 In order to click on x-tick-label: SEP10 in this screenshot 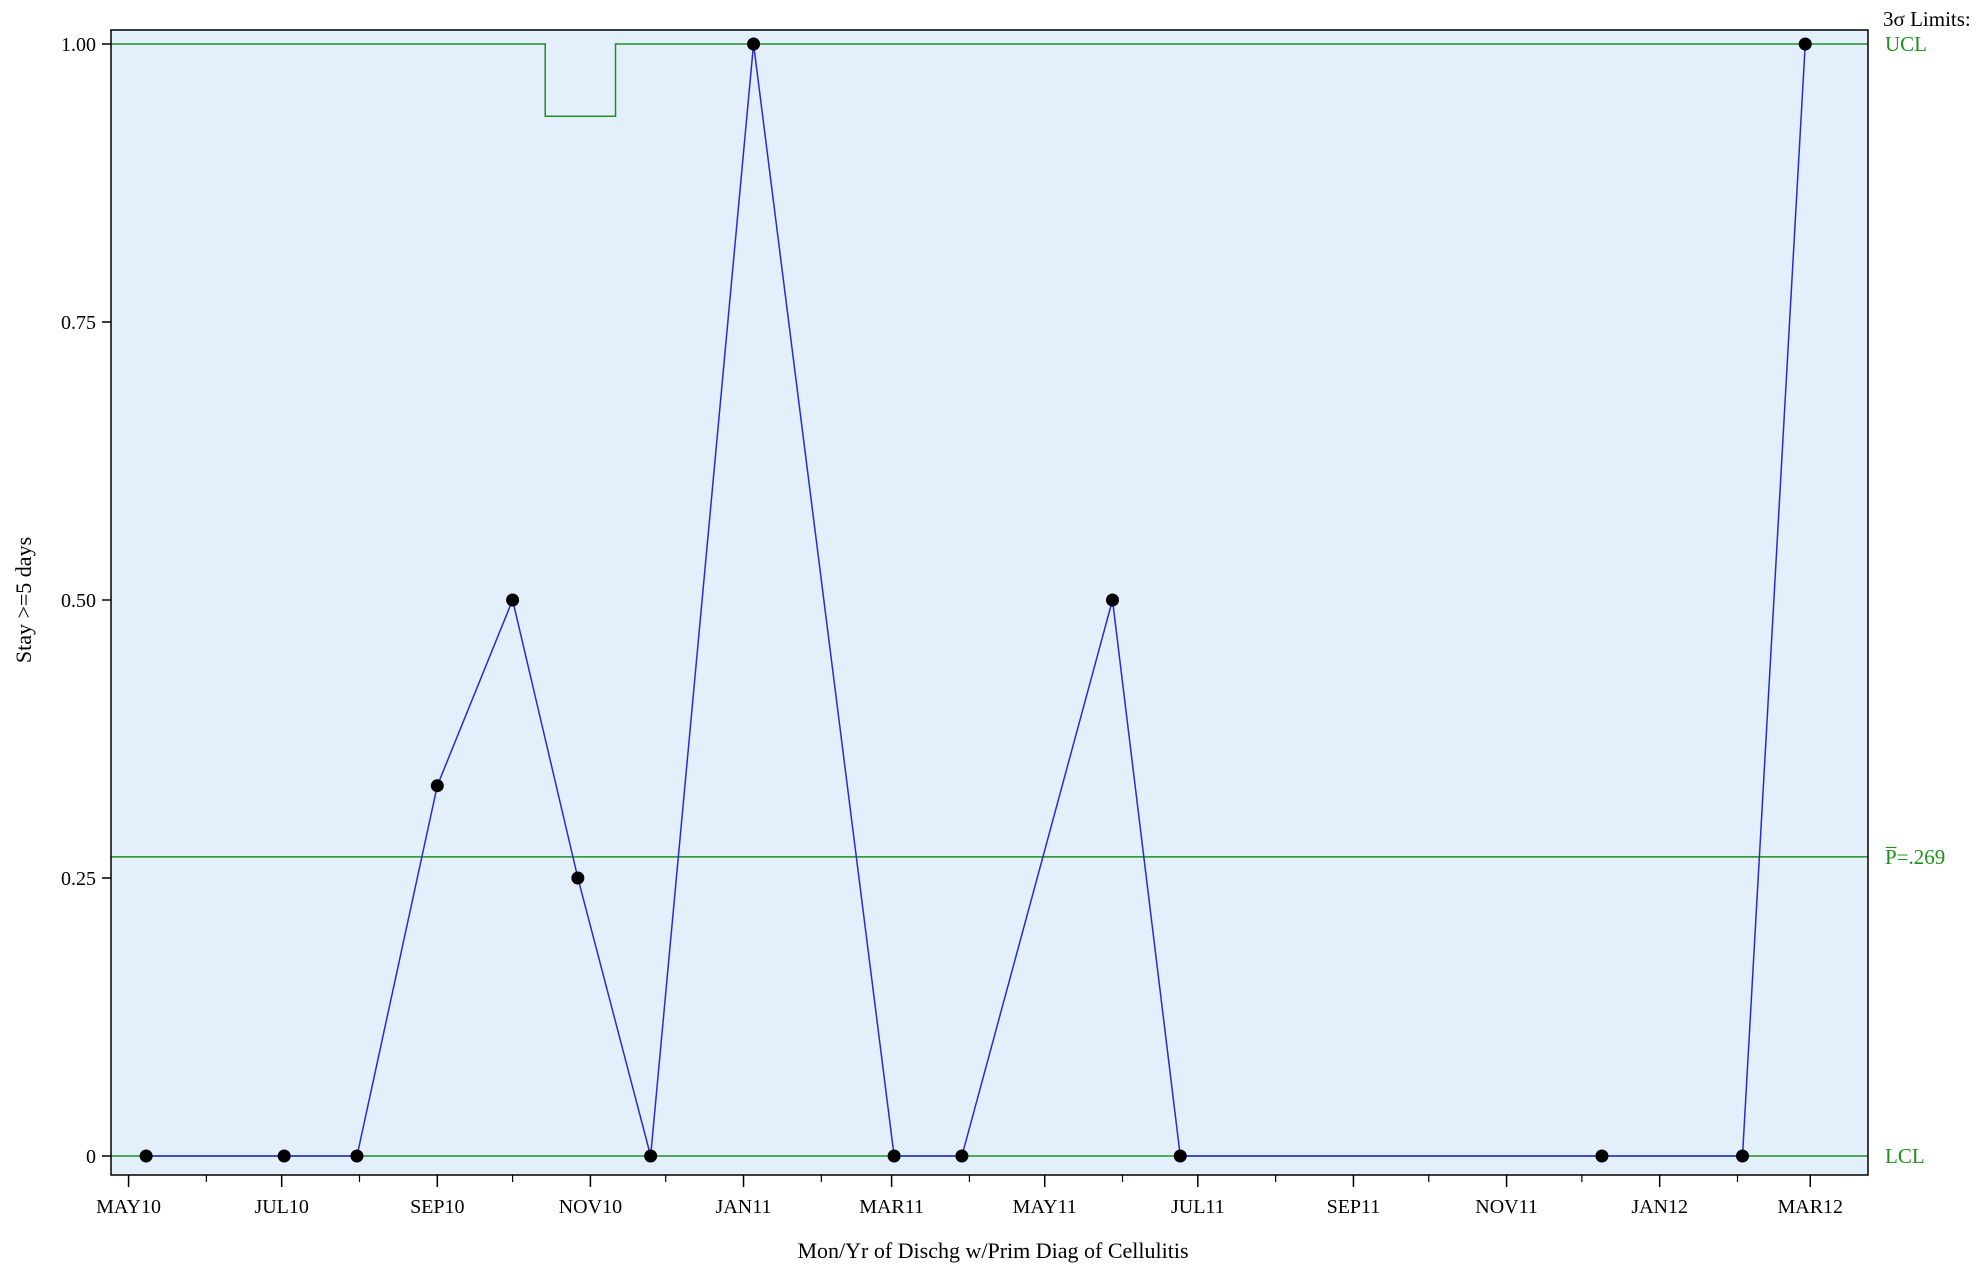, I will do `click(437, 1207)`.